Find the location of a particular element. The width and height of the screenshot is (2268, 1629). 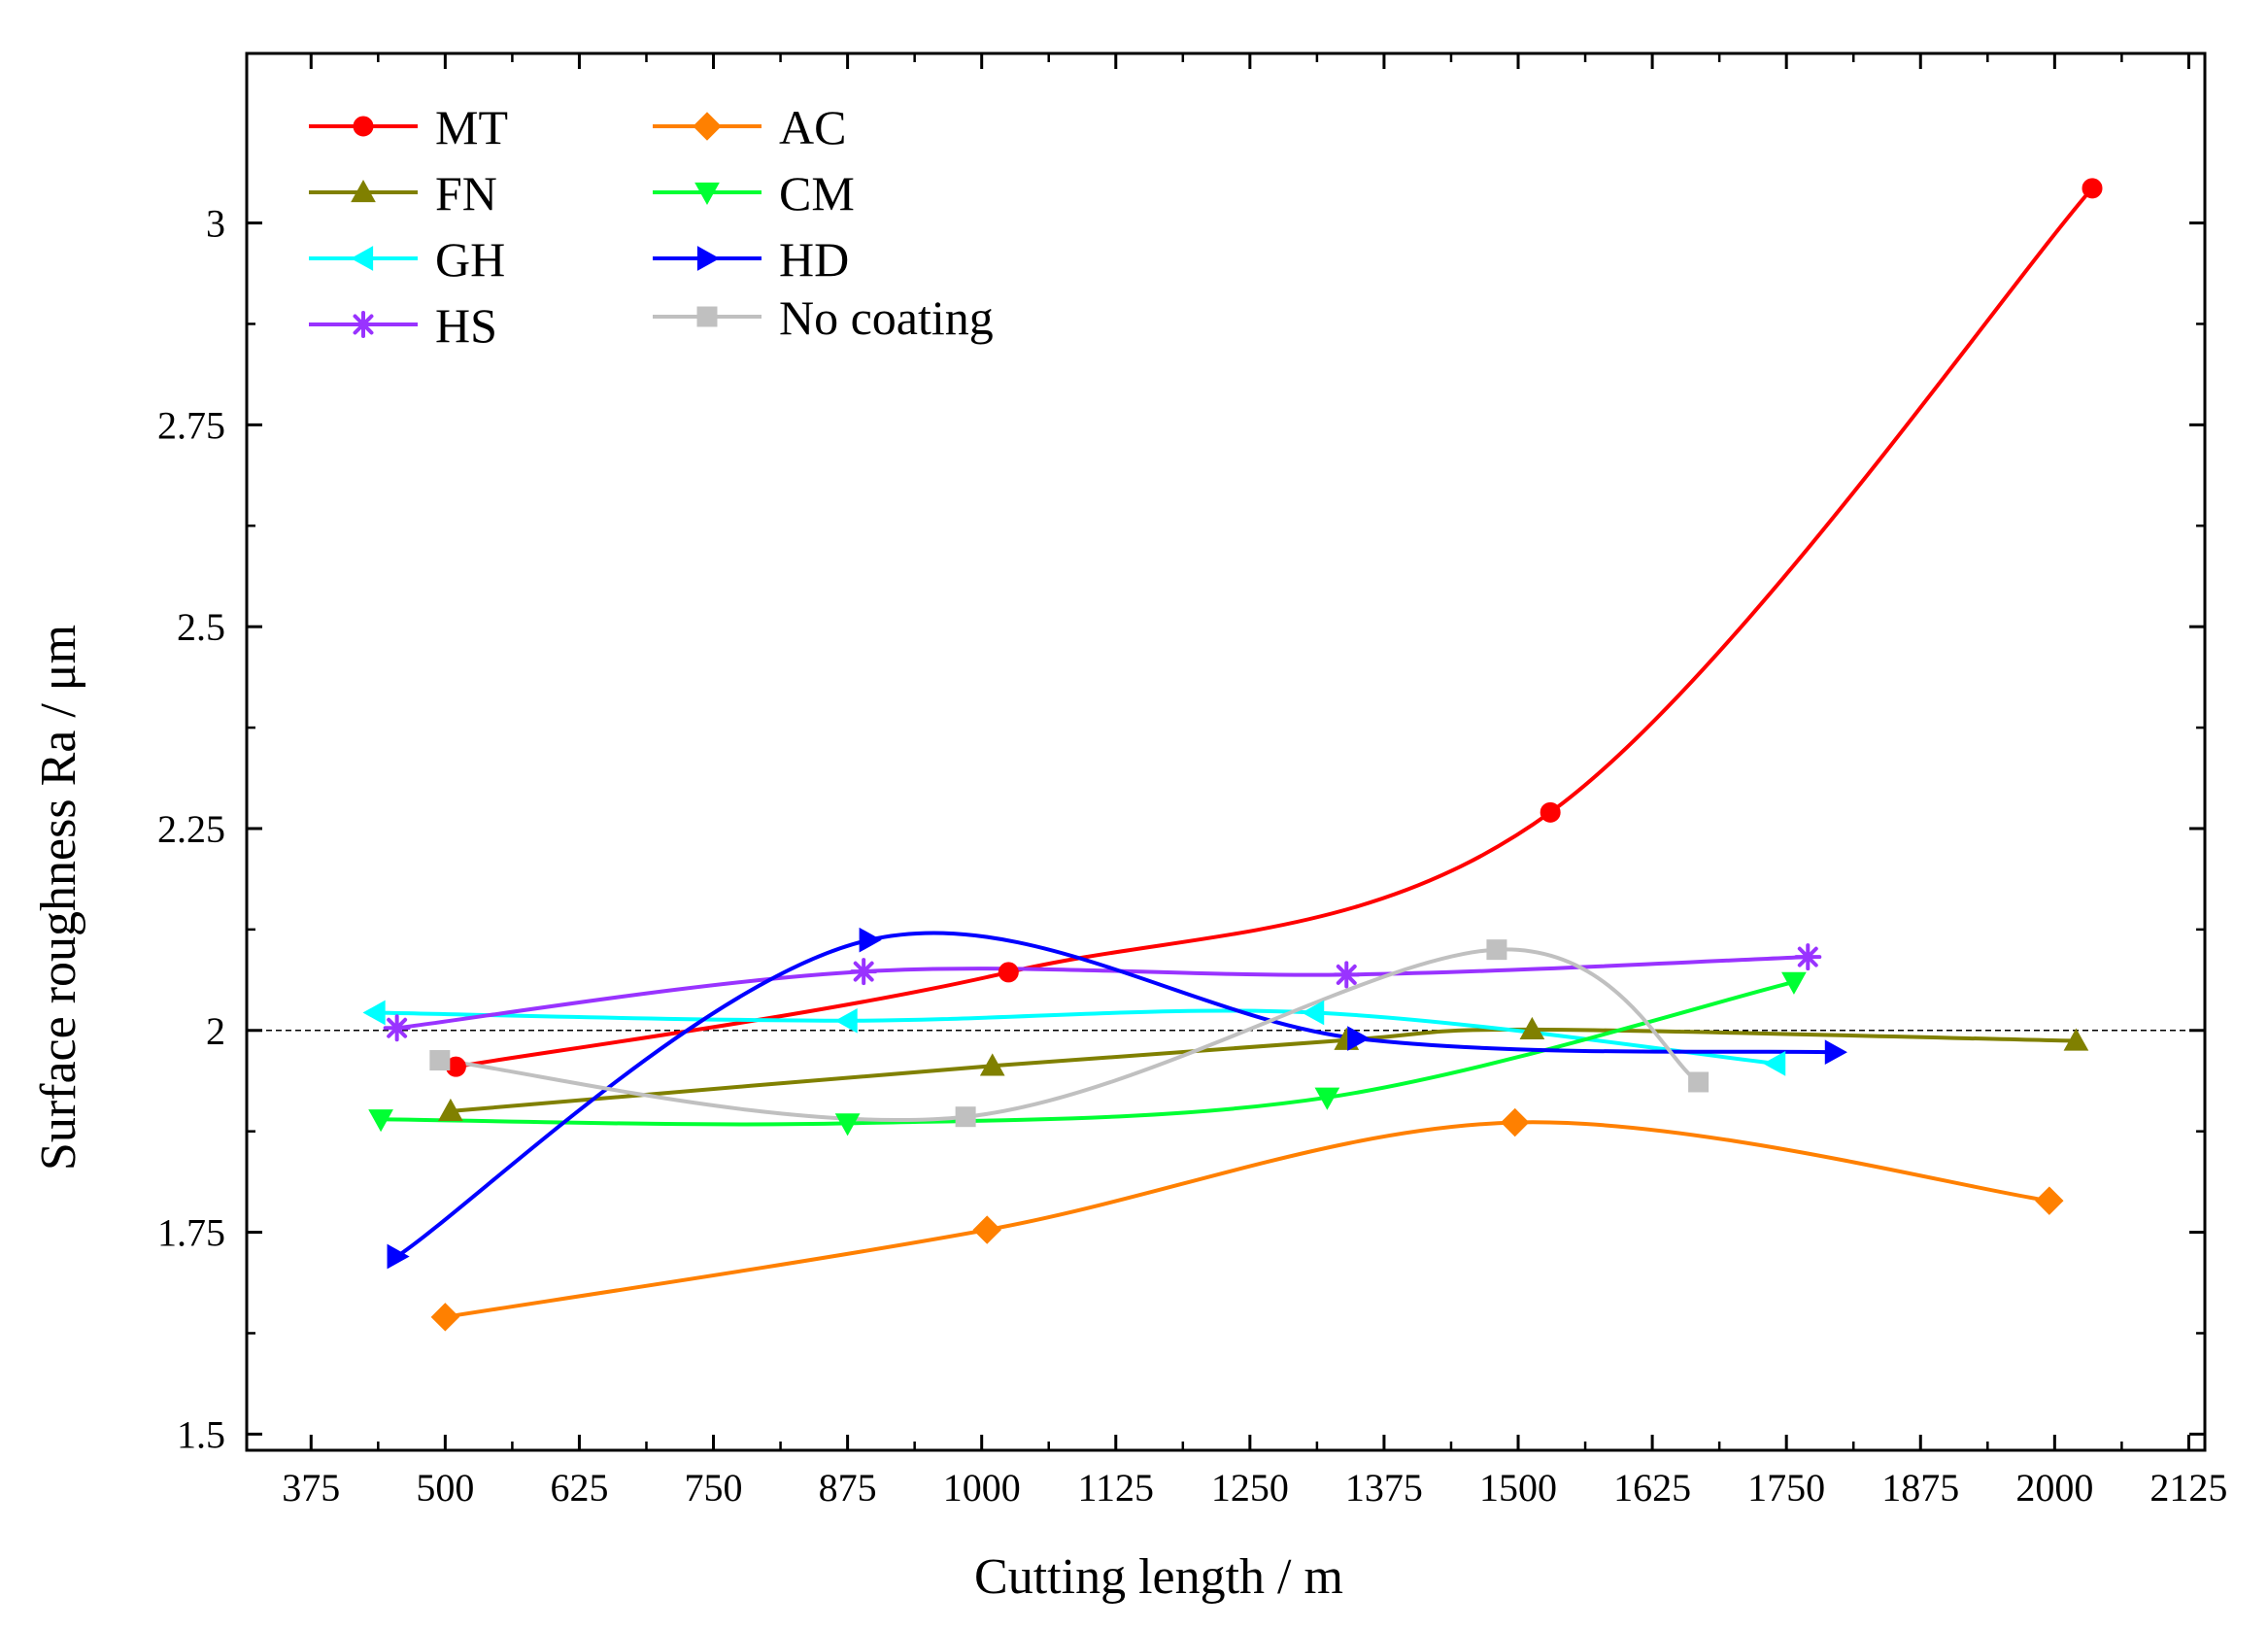

legend-label-no-coating: No coating is located at coordinates (887, 317).